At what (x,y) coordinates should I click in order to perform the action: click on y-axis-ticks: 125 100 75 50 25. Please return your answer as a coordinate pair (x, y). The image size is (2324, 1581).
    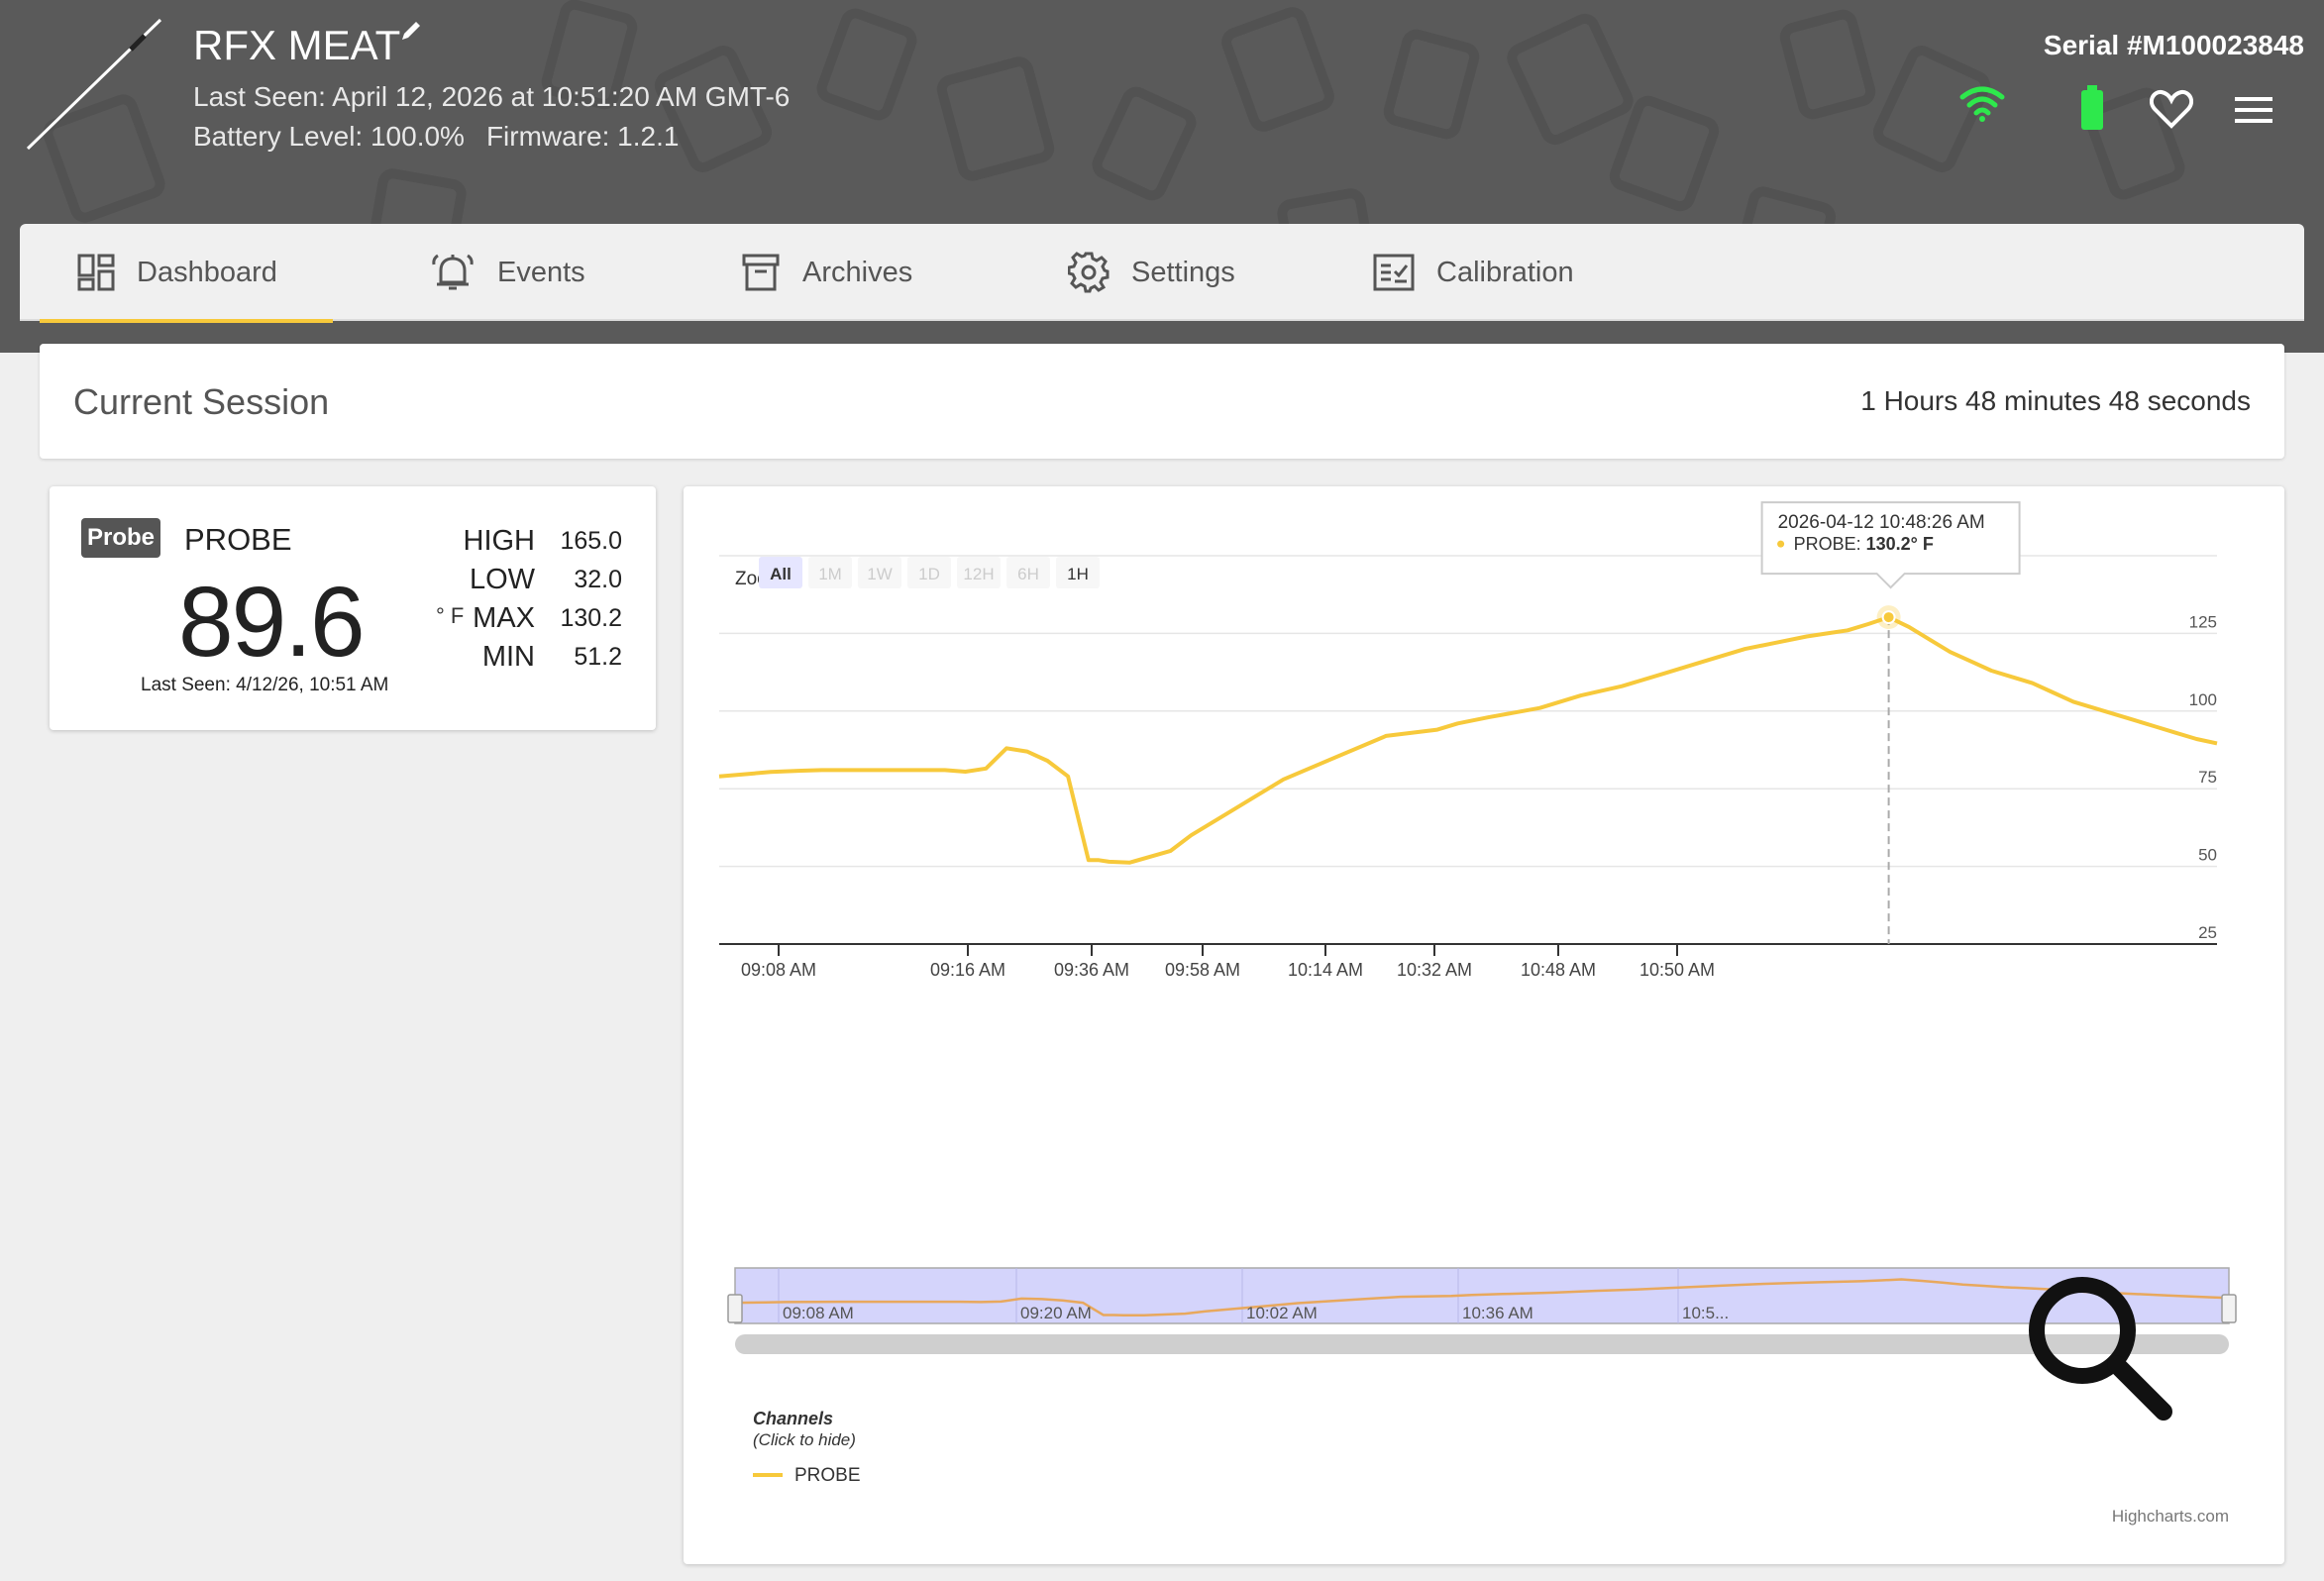
    Looking at the image, I should click on (2203, 777).